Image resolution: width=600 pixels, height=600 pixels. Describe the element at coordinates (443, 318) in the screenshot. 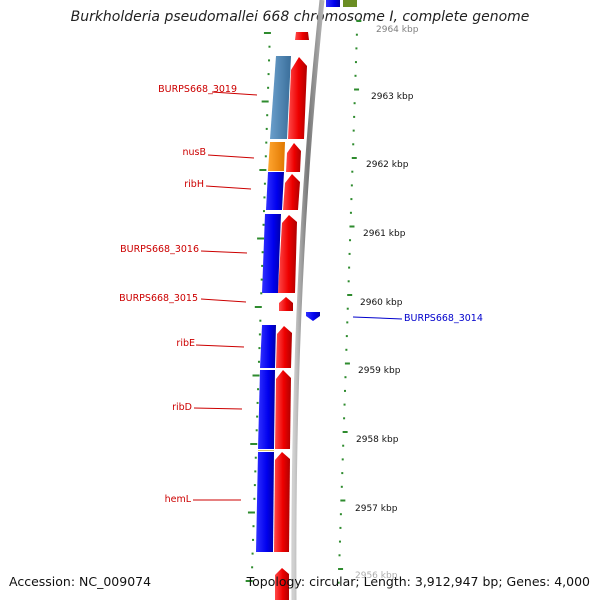

I see `gene-label-burps668-3014: BURPS668_3014` at that location.